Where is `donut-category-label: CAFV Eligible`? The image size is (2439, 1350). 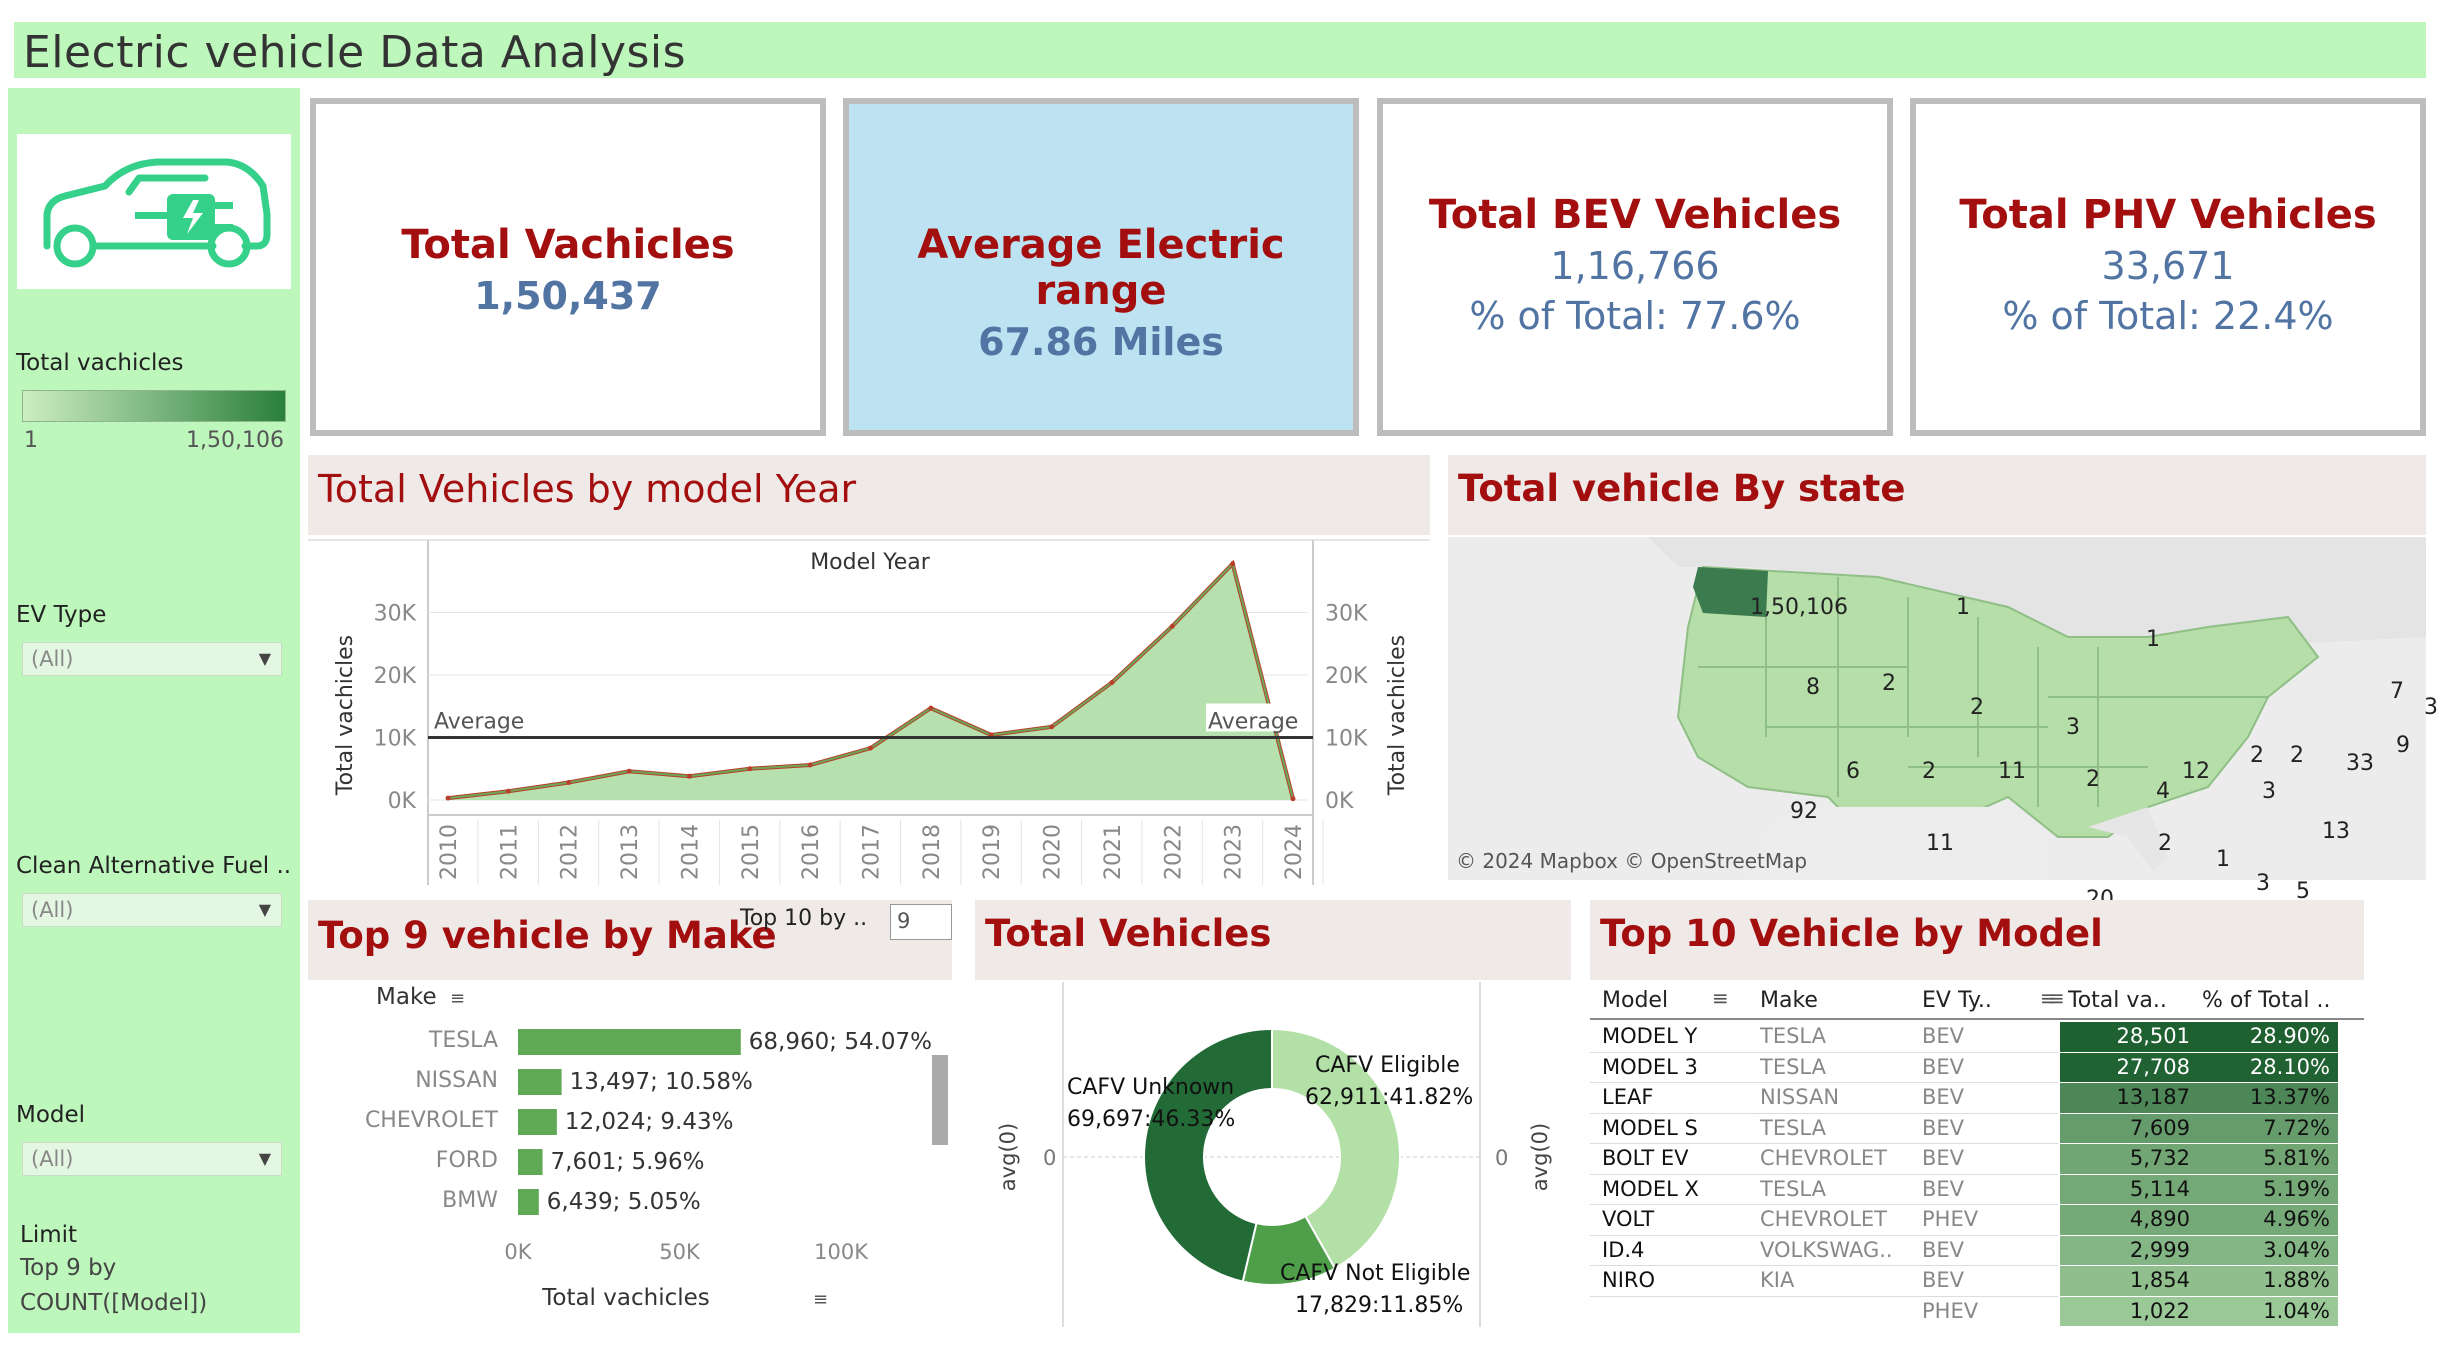
donut-category-label: CAFV Eligible is located at coordinates (1387, 1065).